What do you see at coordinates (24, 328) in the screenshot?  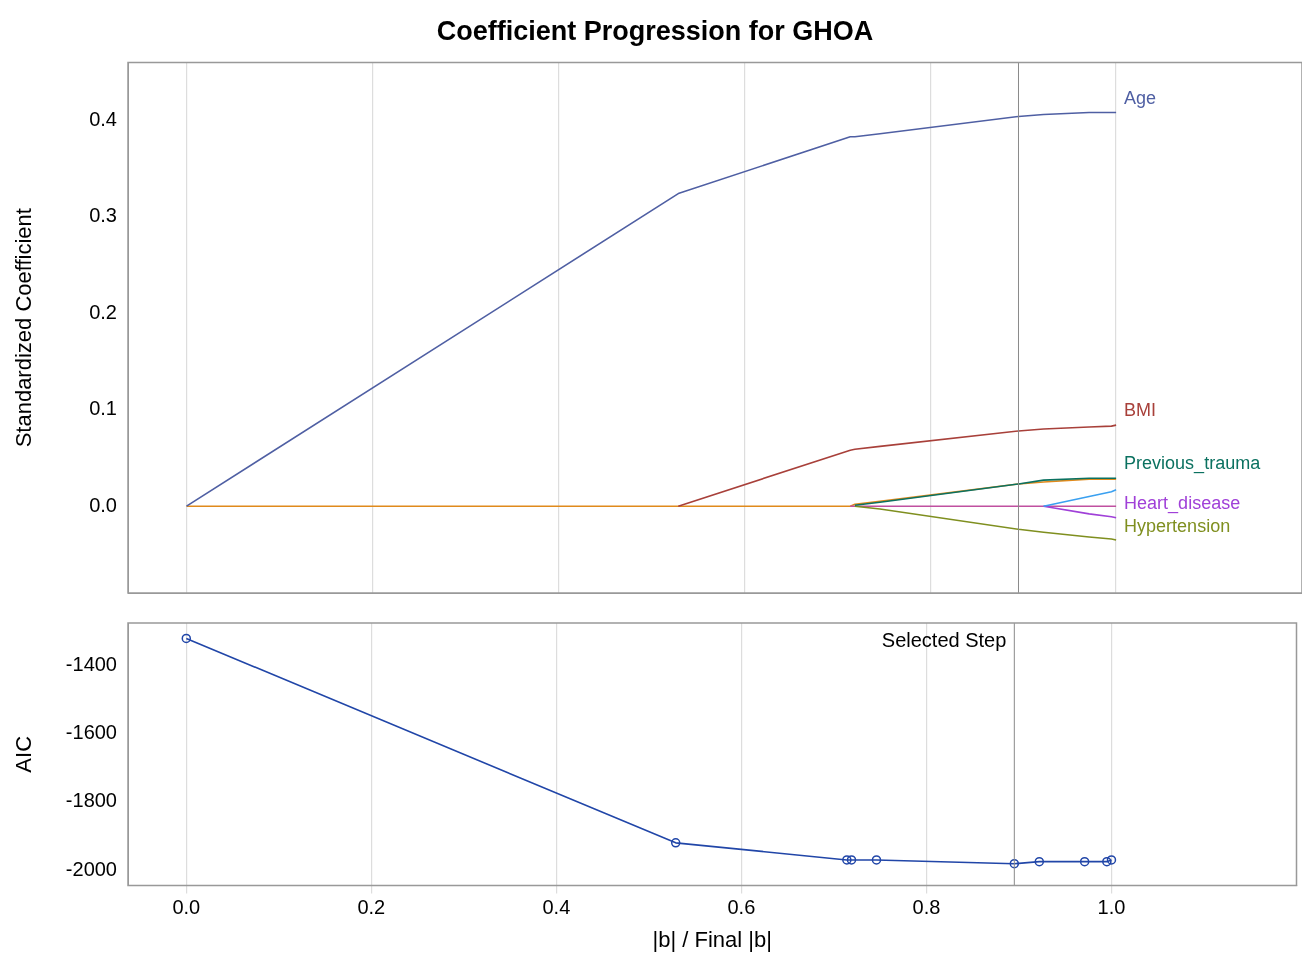 I see `y-axis-title: Standardized Coefficient` at bounding box center [24, 328].